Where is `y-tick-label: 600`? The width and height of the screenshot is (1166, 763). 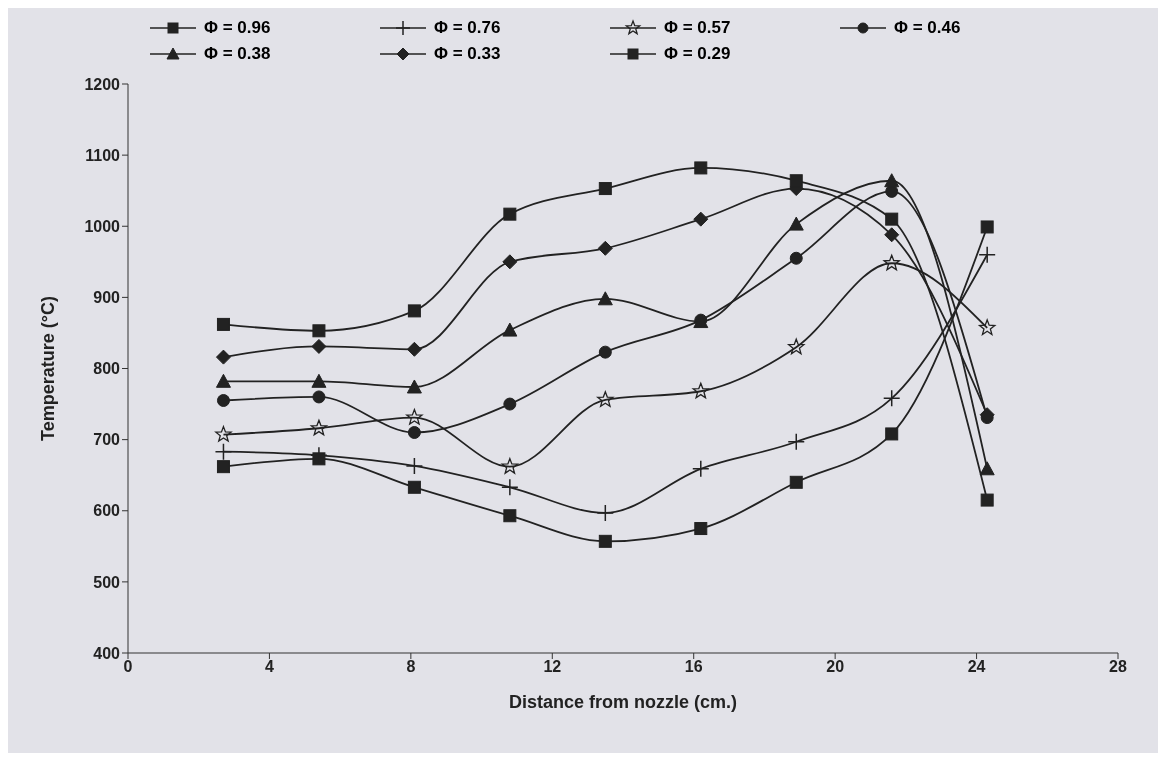 y-tick-label: 600 is located at coordinates (107, 511).